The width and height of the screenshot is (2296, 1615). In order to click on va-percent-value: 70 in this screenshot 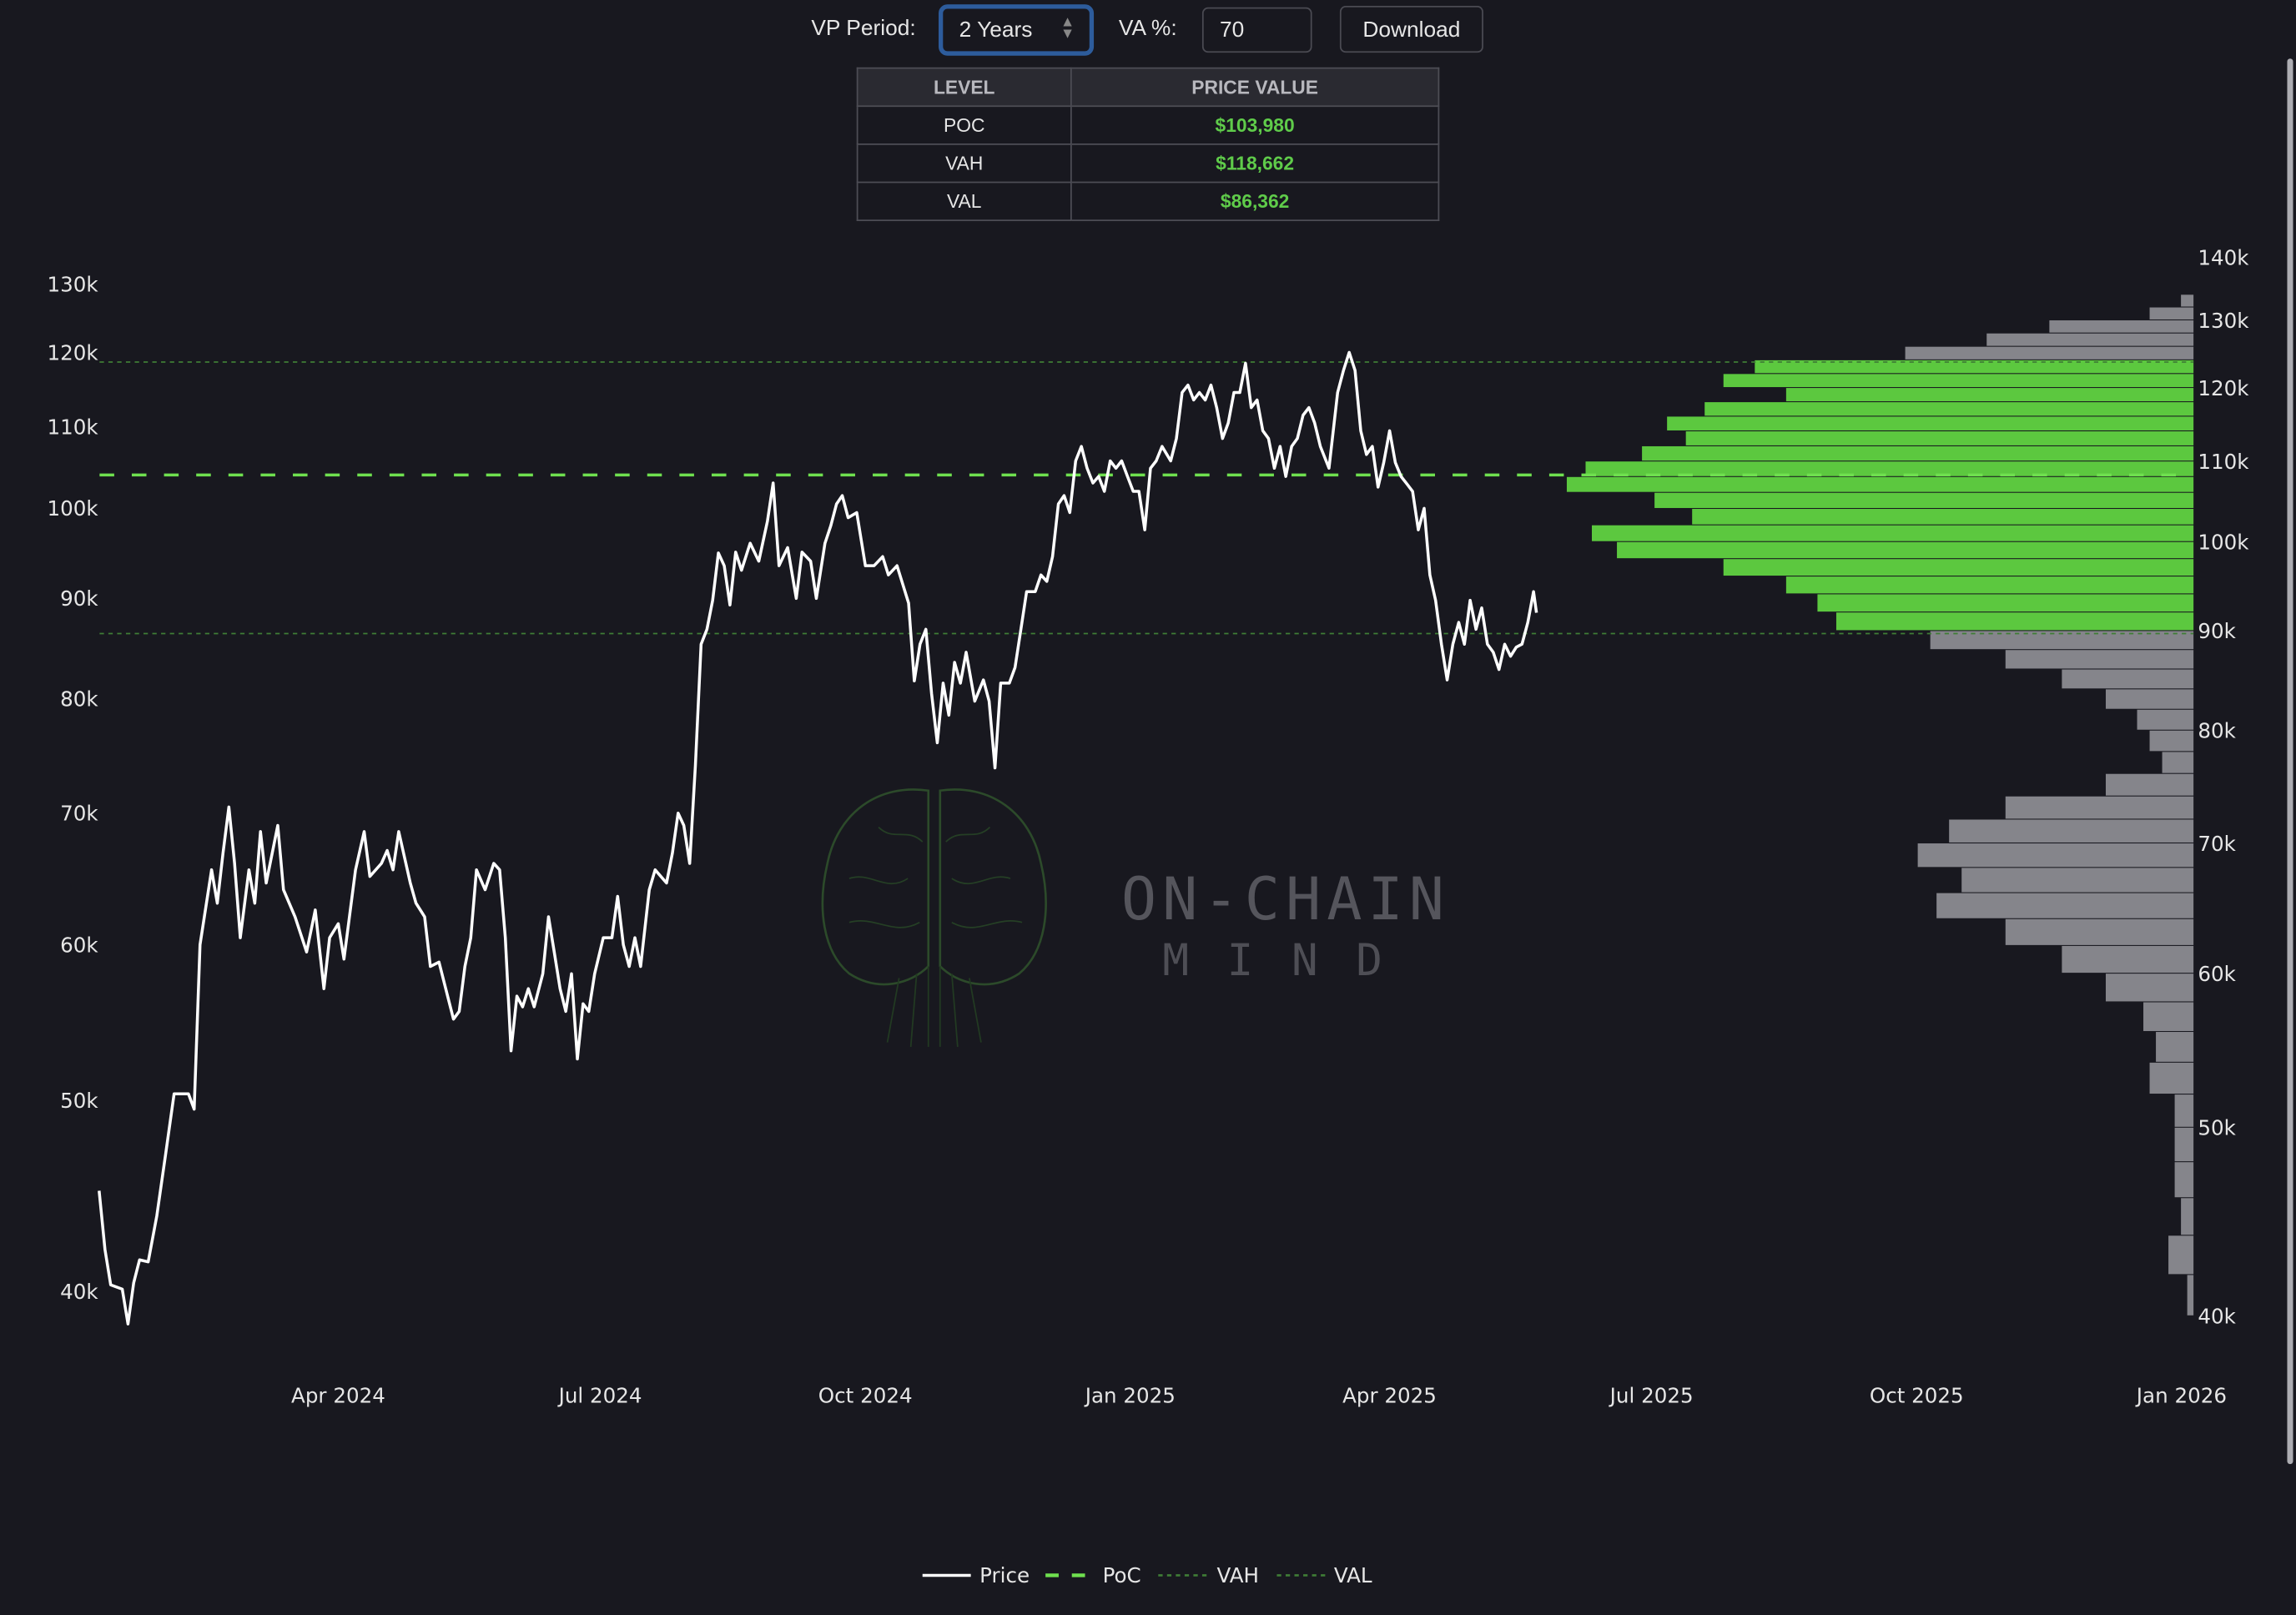, I will do `click(1232, 31)`.